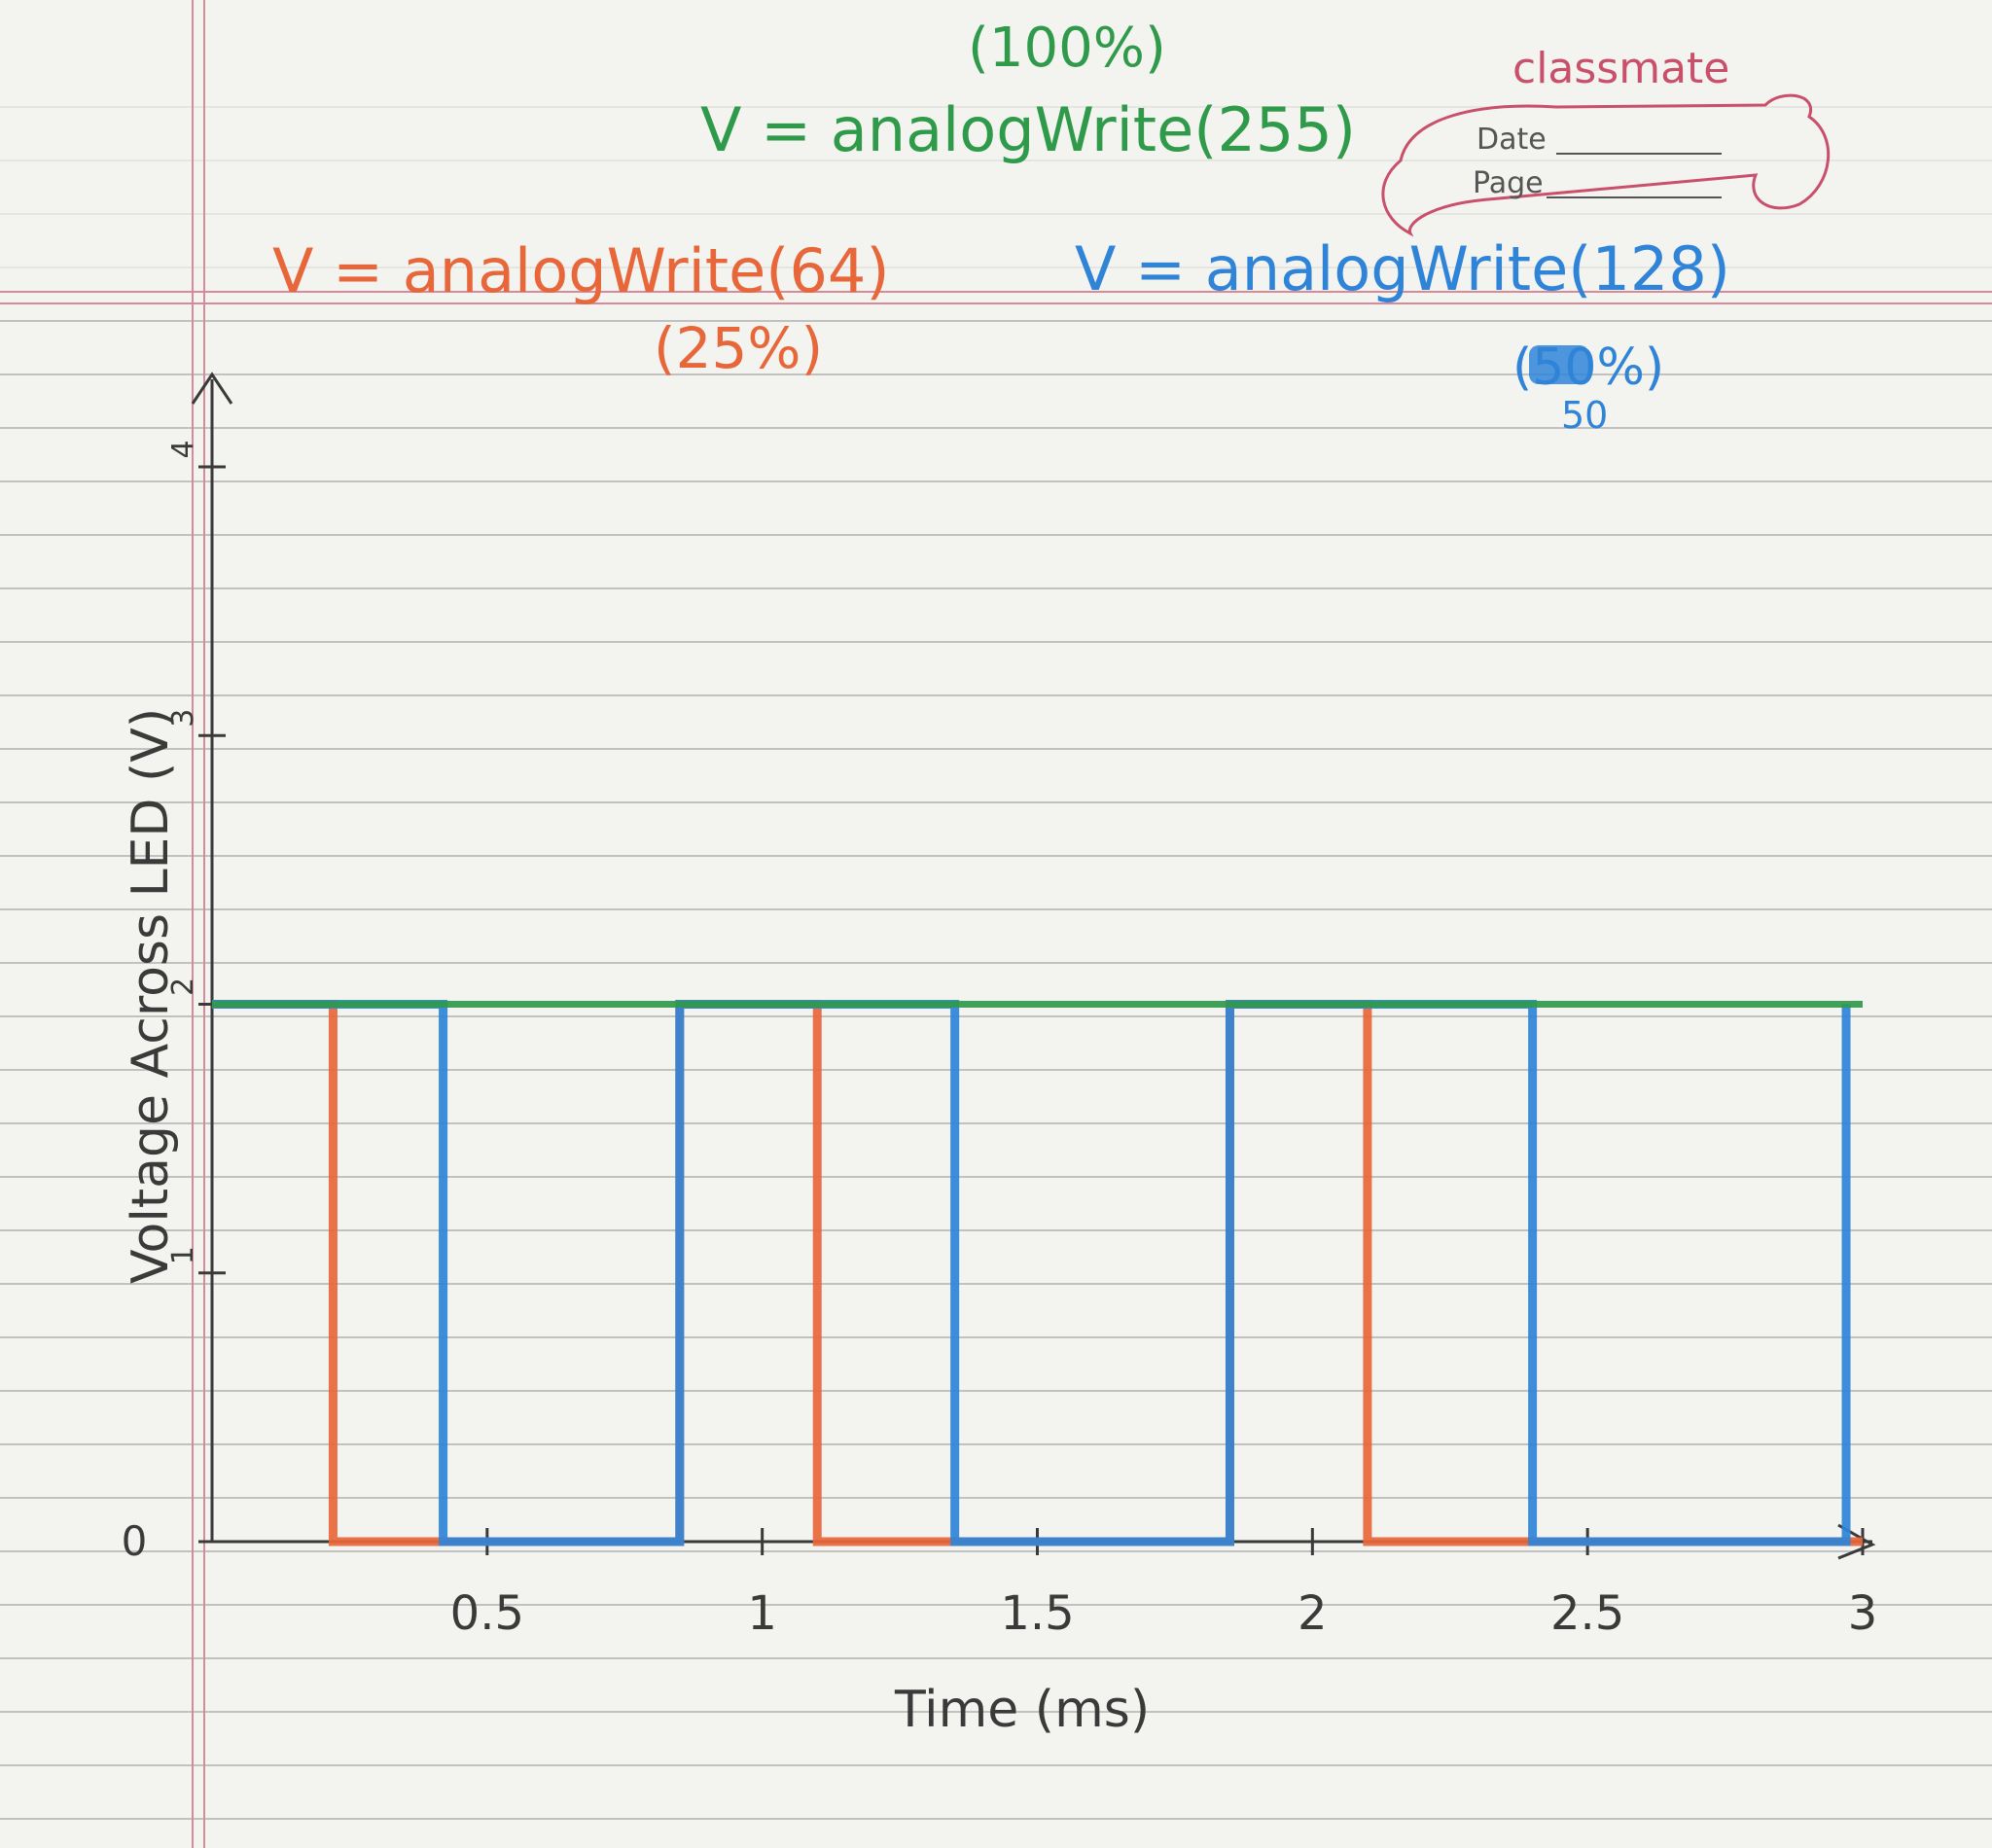  I want to click on y-tick-label: 1, so click(183, 1255).